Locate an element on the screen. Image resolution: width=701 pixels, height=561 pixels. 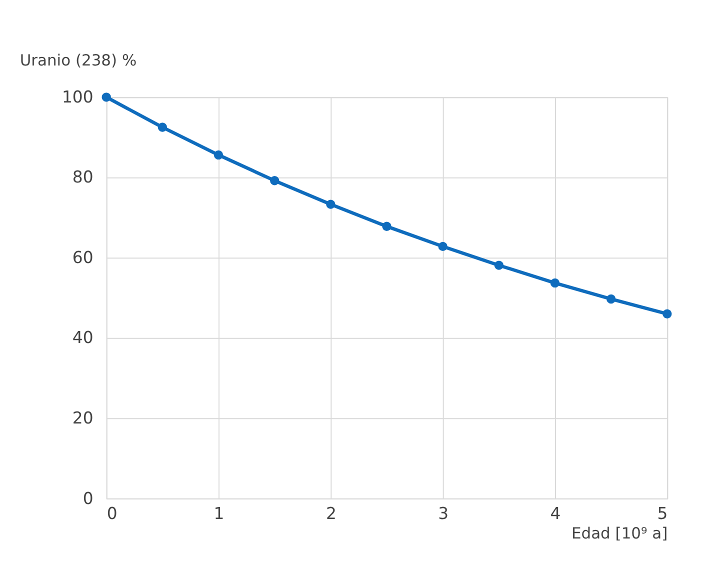
x-tick-label: 4 is located at coordinates (555, 514).